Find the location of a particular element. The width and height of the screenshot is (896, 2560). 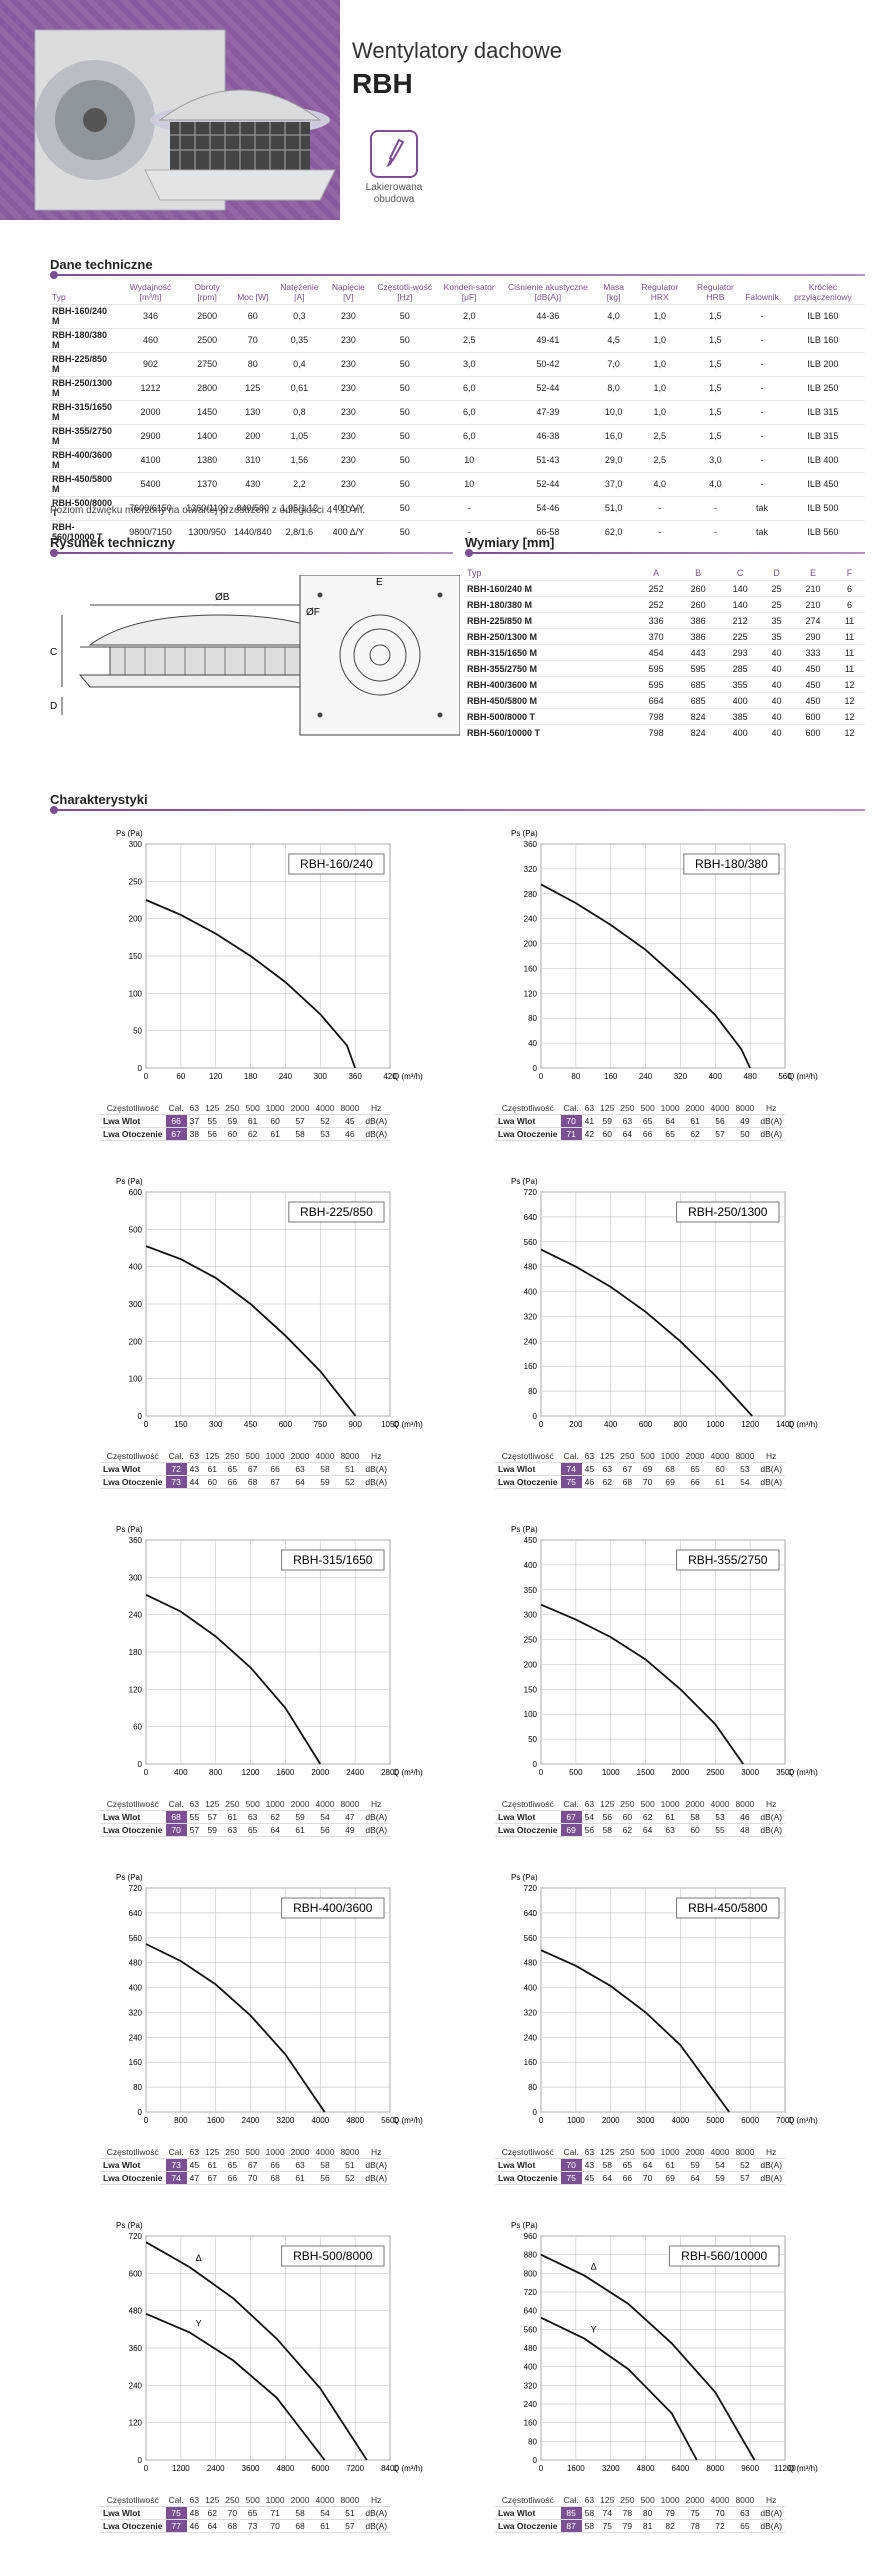

table-cell: 52-44 is located at coordinates (548, 484).